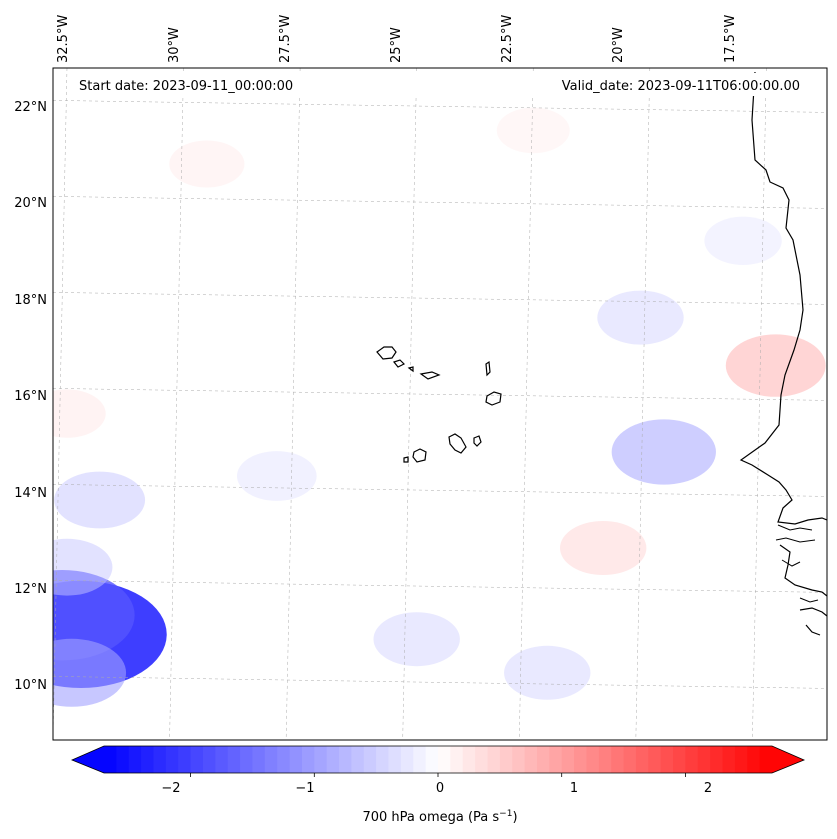 The height and width of the screenshot is (839, 837). Describe the element at coordinates (440, 788) in the screenshot. I see `colorbar-tick-label: 0` at that location.